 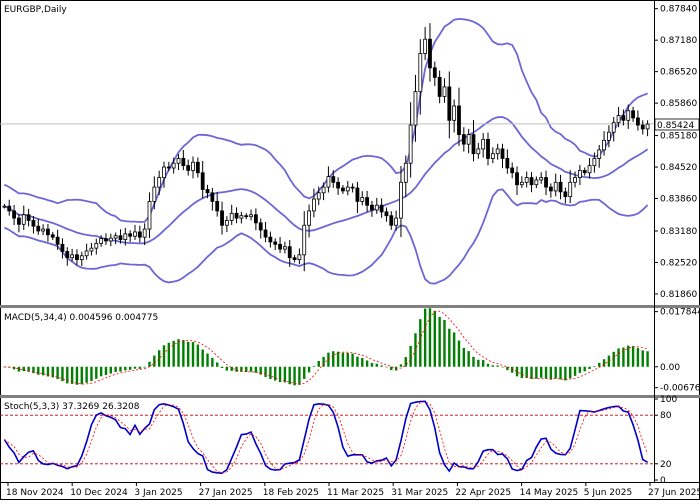 What do you see at coordinates (291, 493) in the screenshot?
I see `date-axis-label: 18 Feb 2025` at bounding box center [291, 493].